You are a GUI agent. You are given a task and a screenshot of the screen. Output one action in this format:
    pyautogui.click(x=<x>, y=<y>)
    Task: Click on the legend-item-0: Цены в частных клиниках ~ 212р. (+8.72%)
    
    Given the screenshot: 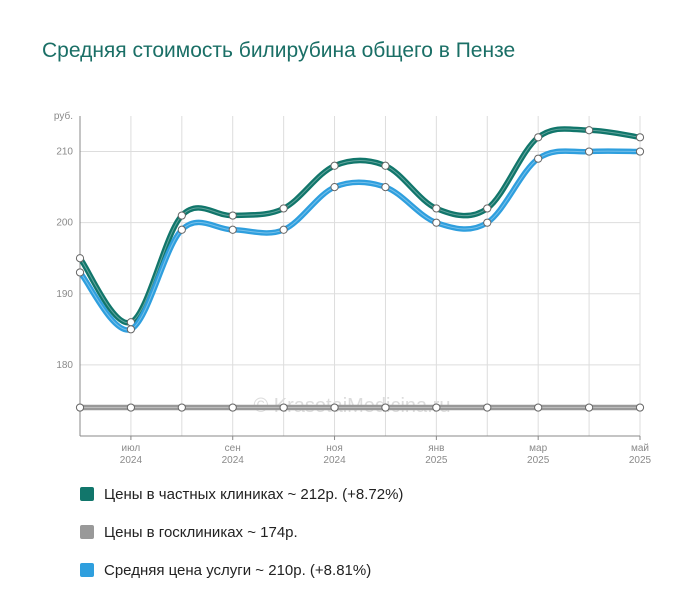 What is the action you would take?
    pyautogui.click(x=241, y=494)
    